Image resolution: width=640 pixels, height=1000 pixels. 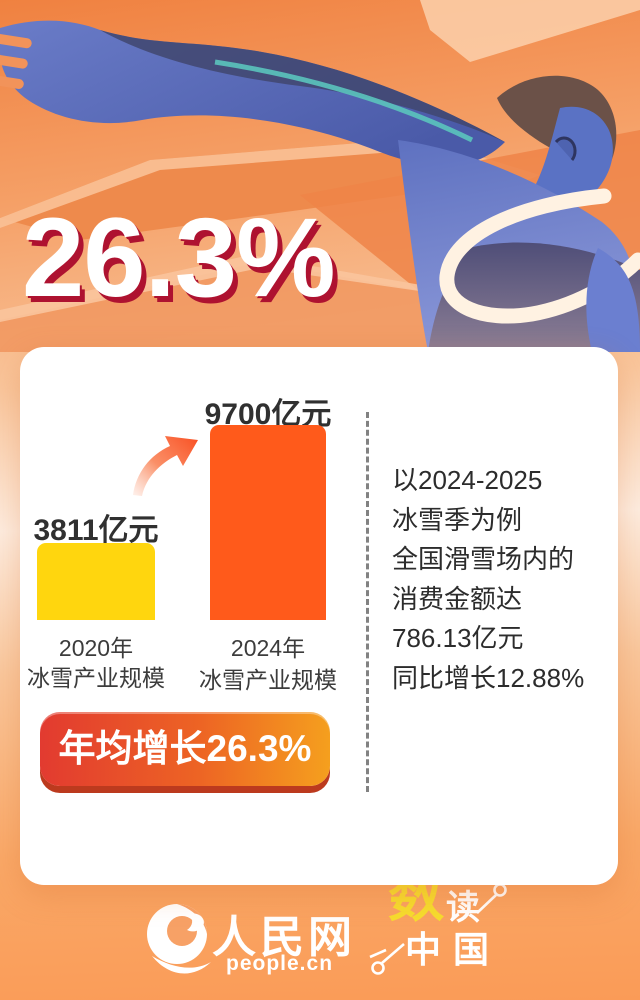 I want to click on skater-scarf, so click(x=539, y=256).